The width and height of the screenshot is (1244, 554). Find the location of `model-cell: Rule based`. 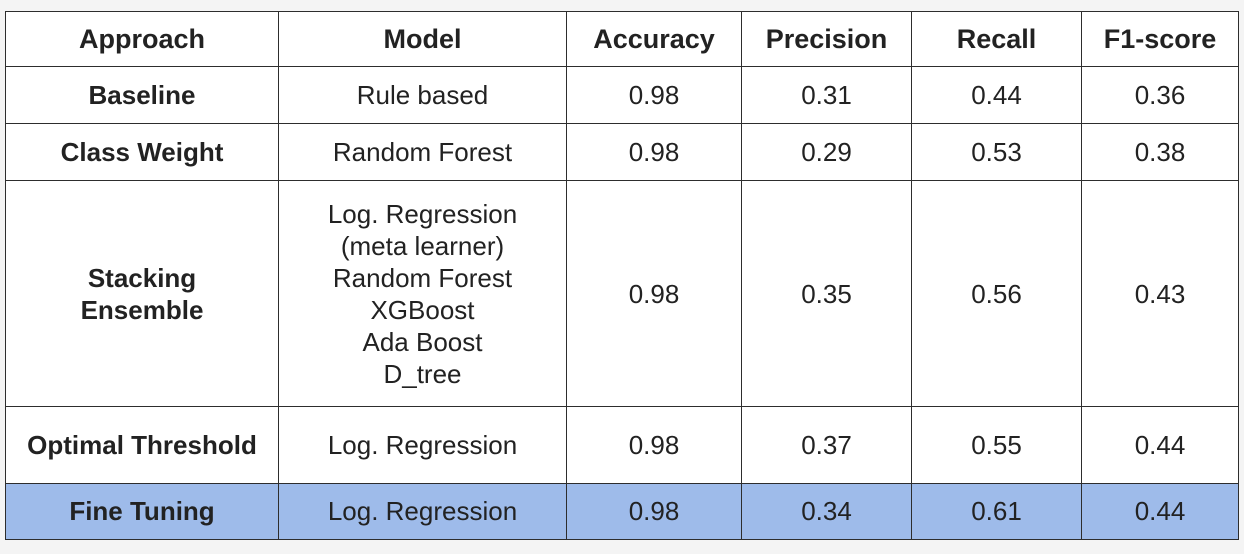

model-cell: Rule based is located at coordinates (422, 95).